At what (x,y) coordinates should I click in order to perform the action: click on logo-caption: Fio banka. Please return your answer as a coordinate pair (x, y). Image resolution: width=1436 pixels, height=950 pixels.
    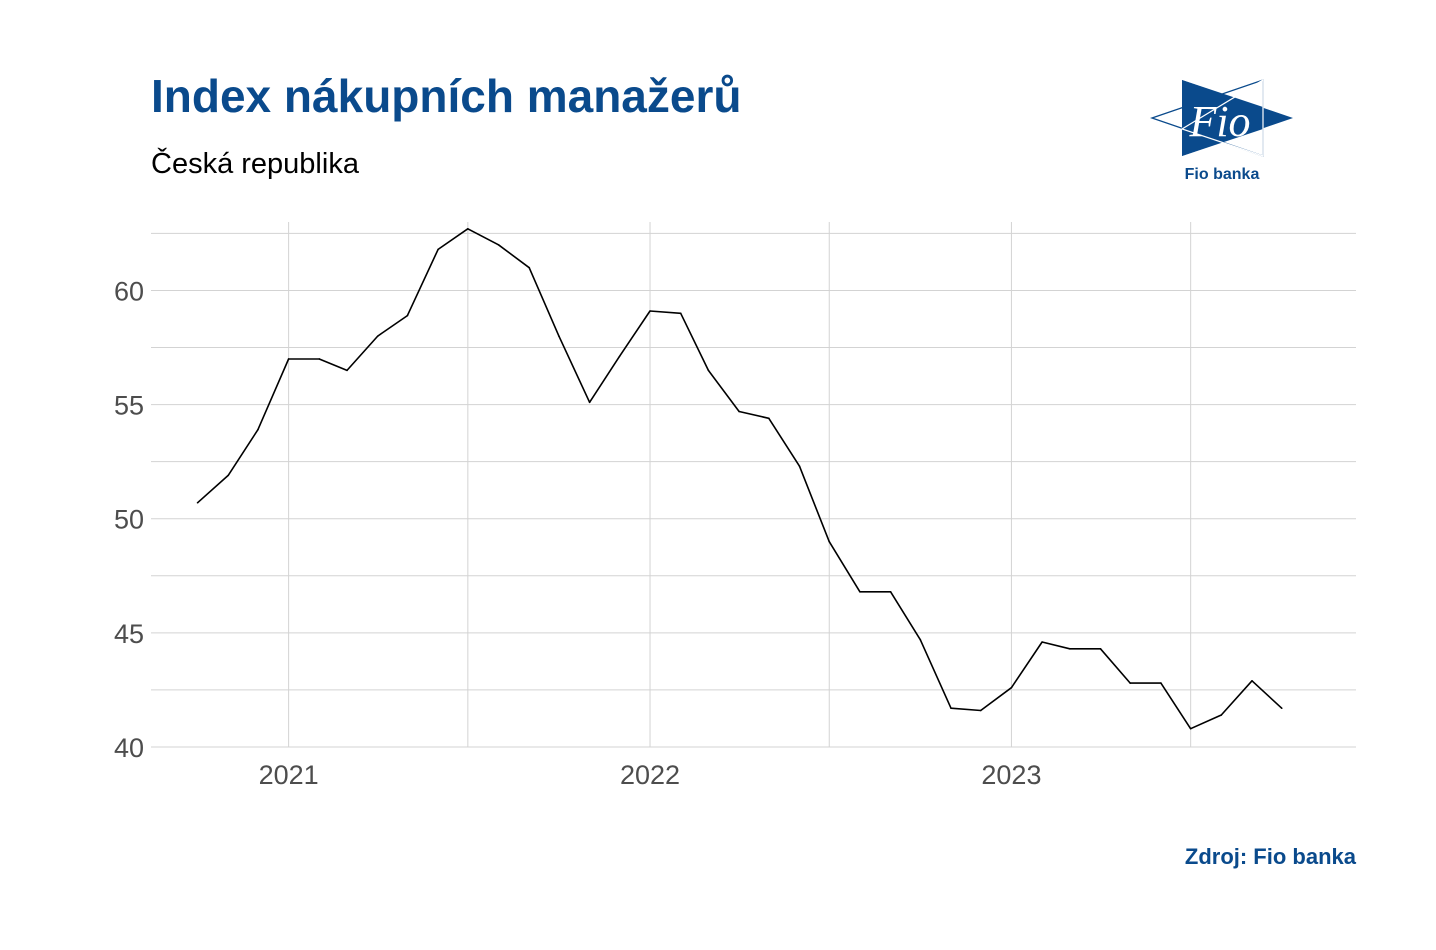
    Looking at the image, I should click on (1222, 174).